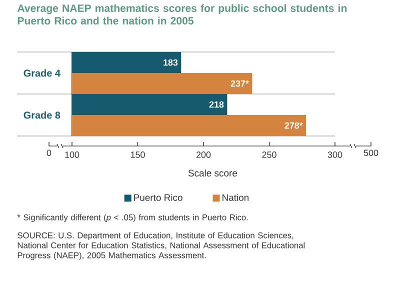 This screenshot has height=283, width=407. What do you see at coordinates (49, 153) in the screenshot?
I see `text: 0` at bounding box center [49, 153].